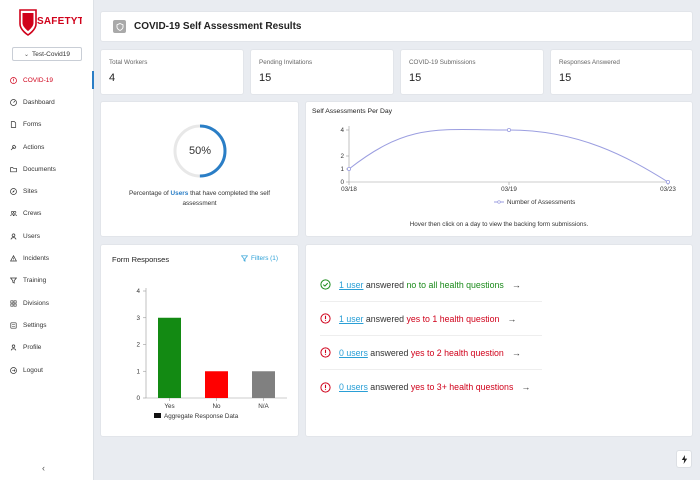 This screenshot has width=700, height=480. I want to click on sidebar-item-label: Divisions, so click(36, 303).